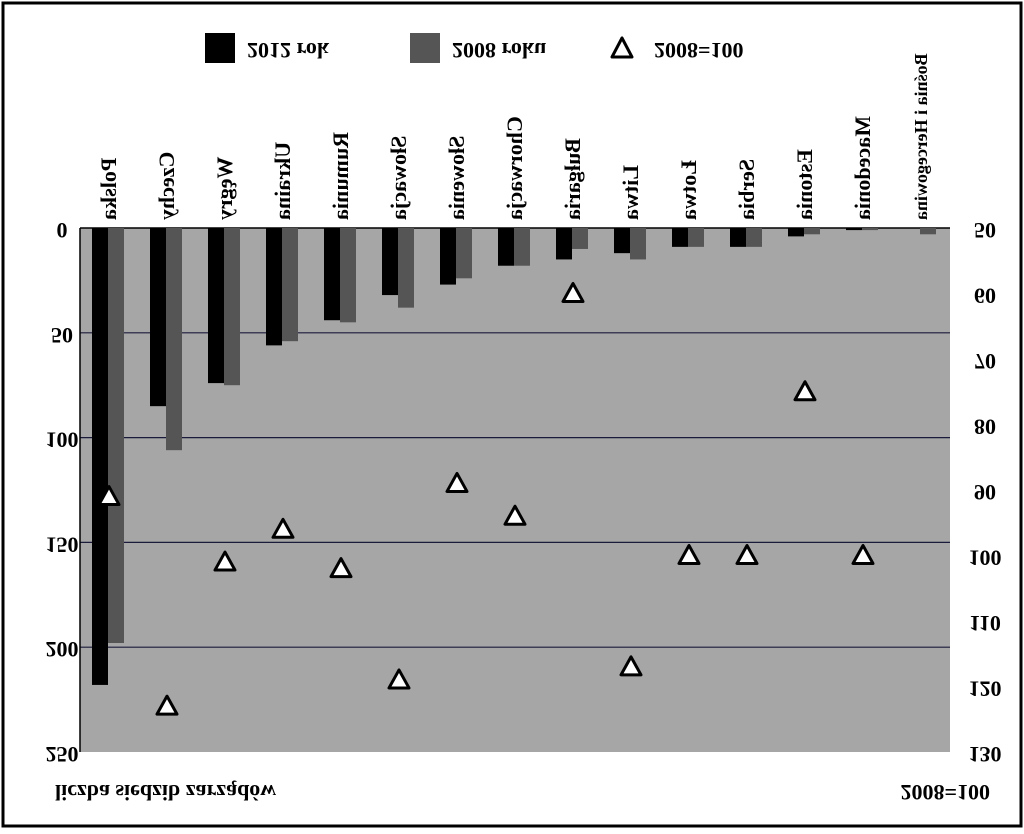 The image size is (1024, 834). What do you see at coordinates (62, 649) in the screenshot?
I see `y-tick-label: 200` at bounding box center [62, 649].